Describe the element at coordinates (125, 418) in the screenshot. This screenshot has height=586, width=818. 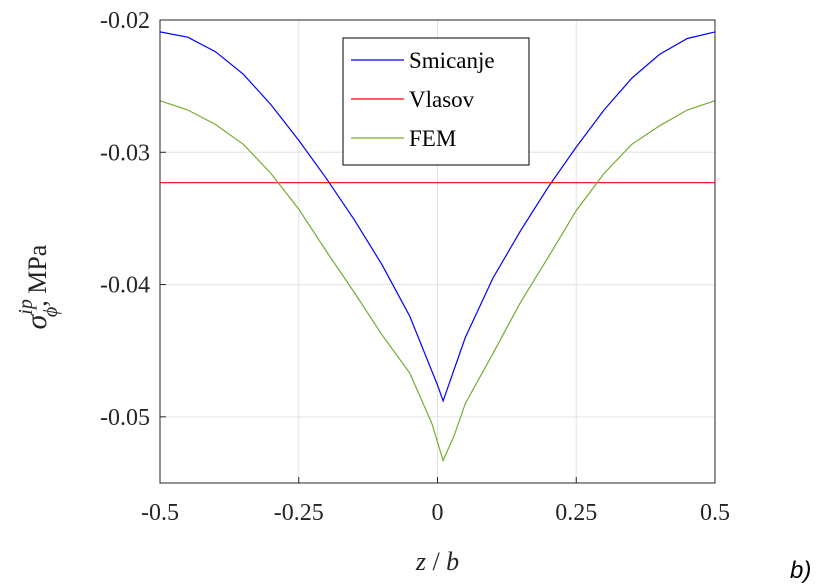
I see `y-tick-label: -0.05` at that location.